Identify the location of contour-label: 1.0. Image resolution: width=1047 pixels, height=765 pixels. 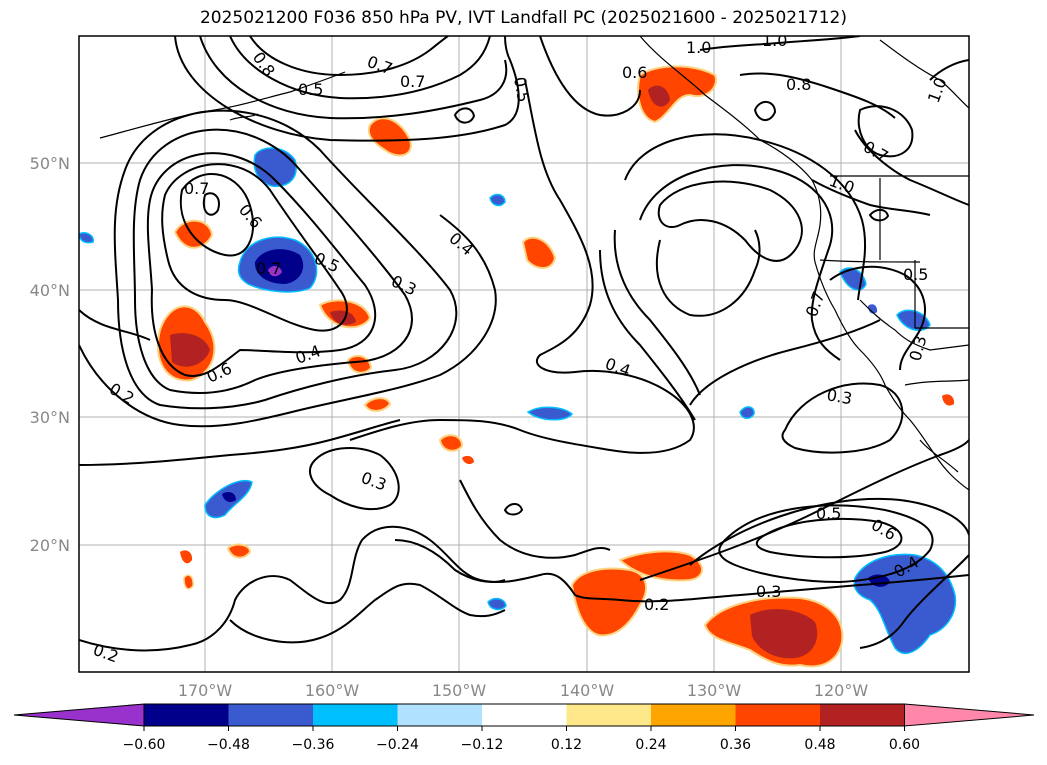
(698, 47).